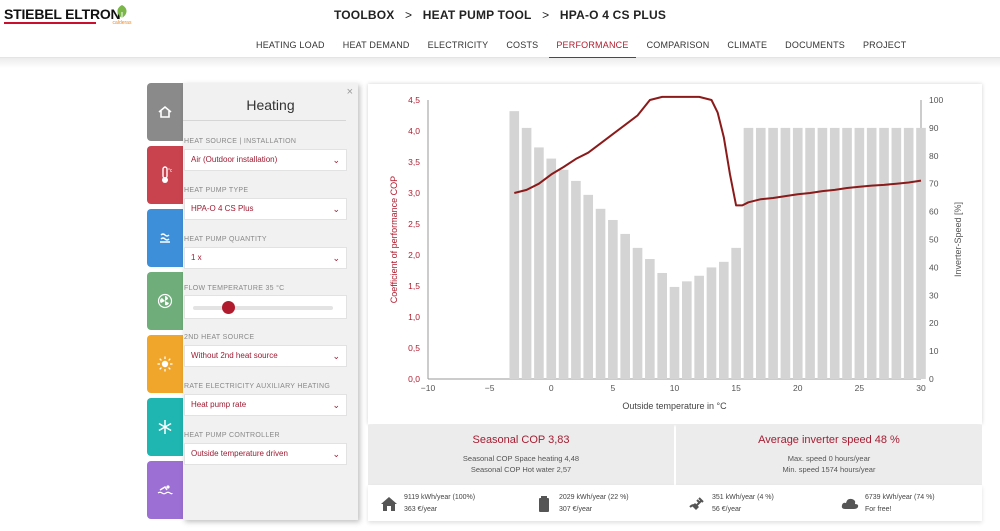 This screenshot has height=531, width=1000. Describe the element at coordinates (265, 405) in the screenshot. I see `electricity-rate-select: Heat pump rate ⌄` at that location.